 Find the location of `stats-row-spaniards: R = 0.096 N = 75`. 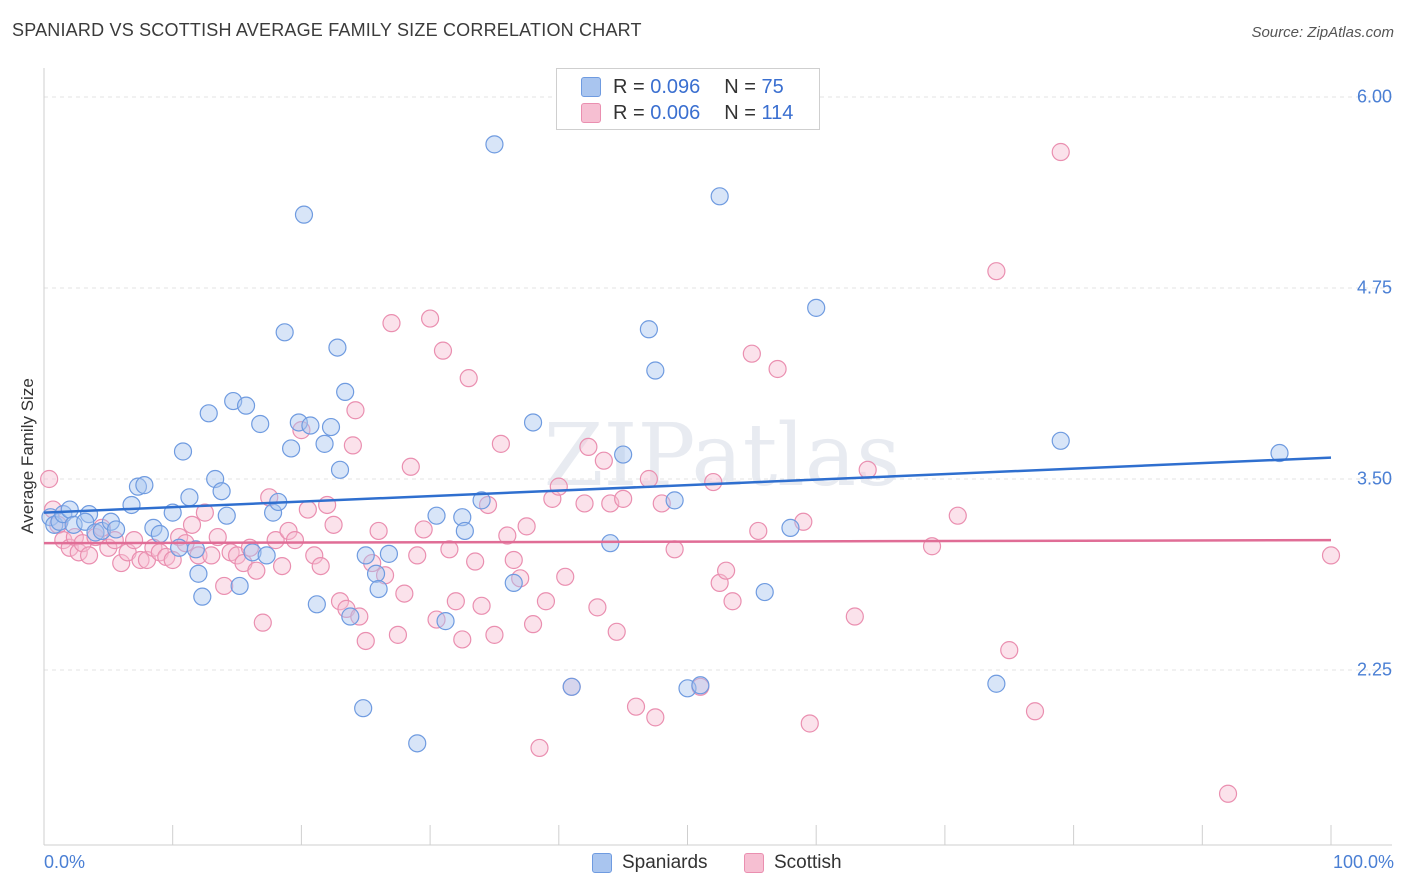

stats-row-spaniards: R = 0.096 N = 75 is located at coordinates (682, 87).